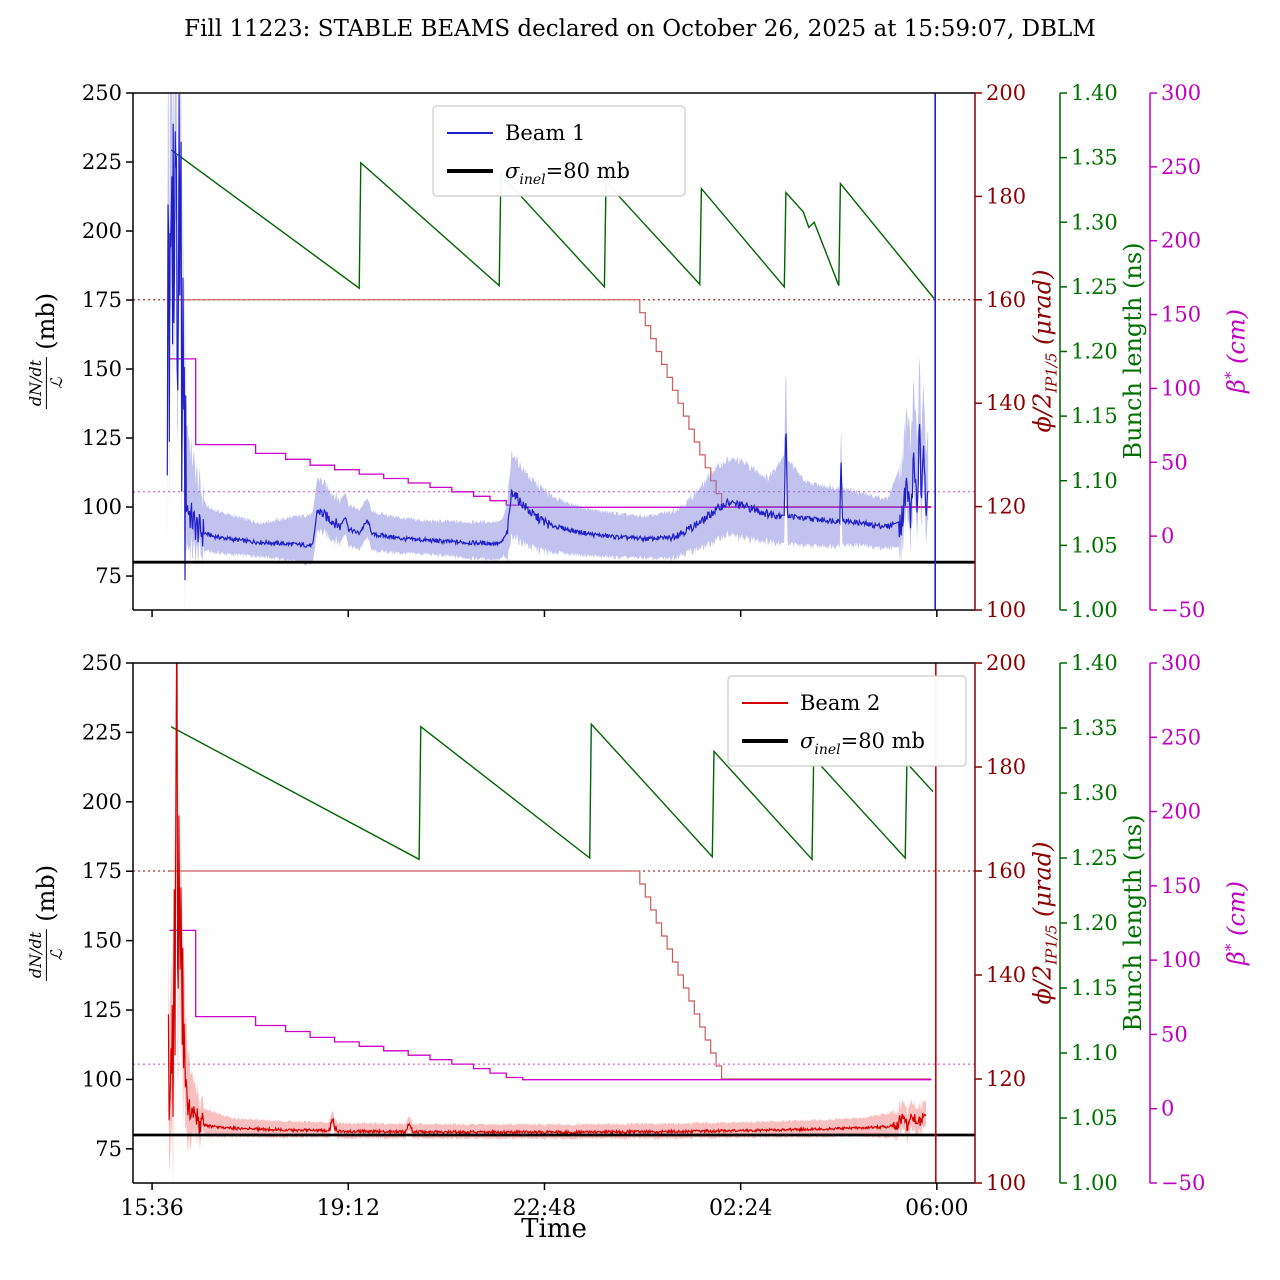  Describe the element at coordinates (1236, 908) in the screenshot. I see `beta-unit: (cm)` at that location.